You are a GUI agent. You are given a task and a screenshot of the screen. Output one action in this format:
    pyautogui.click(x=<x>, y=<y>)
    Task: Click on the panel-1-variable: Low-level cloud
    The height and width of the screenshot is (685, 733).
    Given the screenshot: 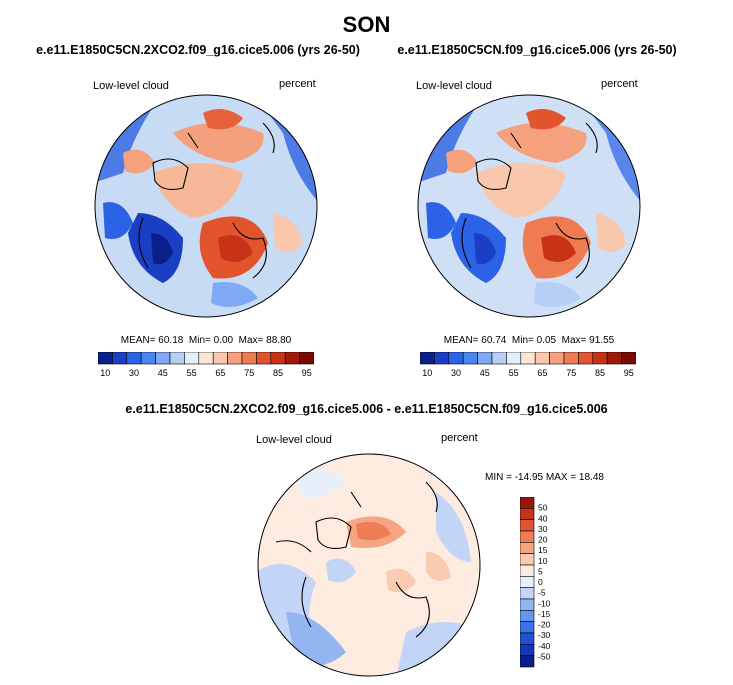 What is the action you would take?
    pyautogui.click(x=131, y=86)
    